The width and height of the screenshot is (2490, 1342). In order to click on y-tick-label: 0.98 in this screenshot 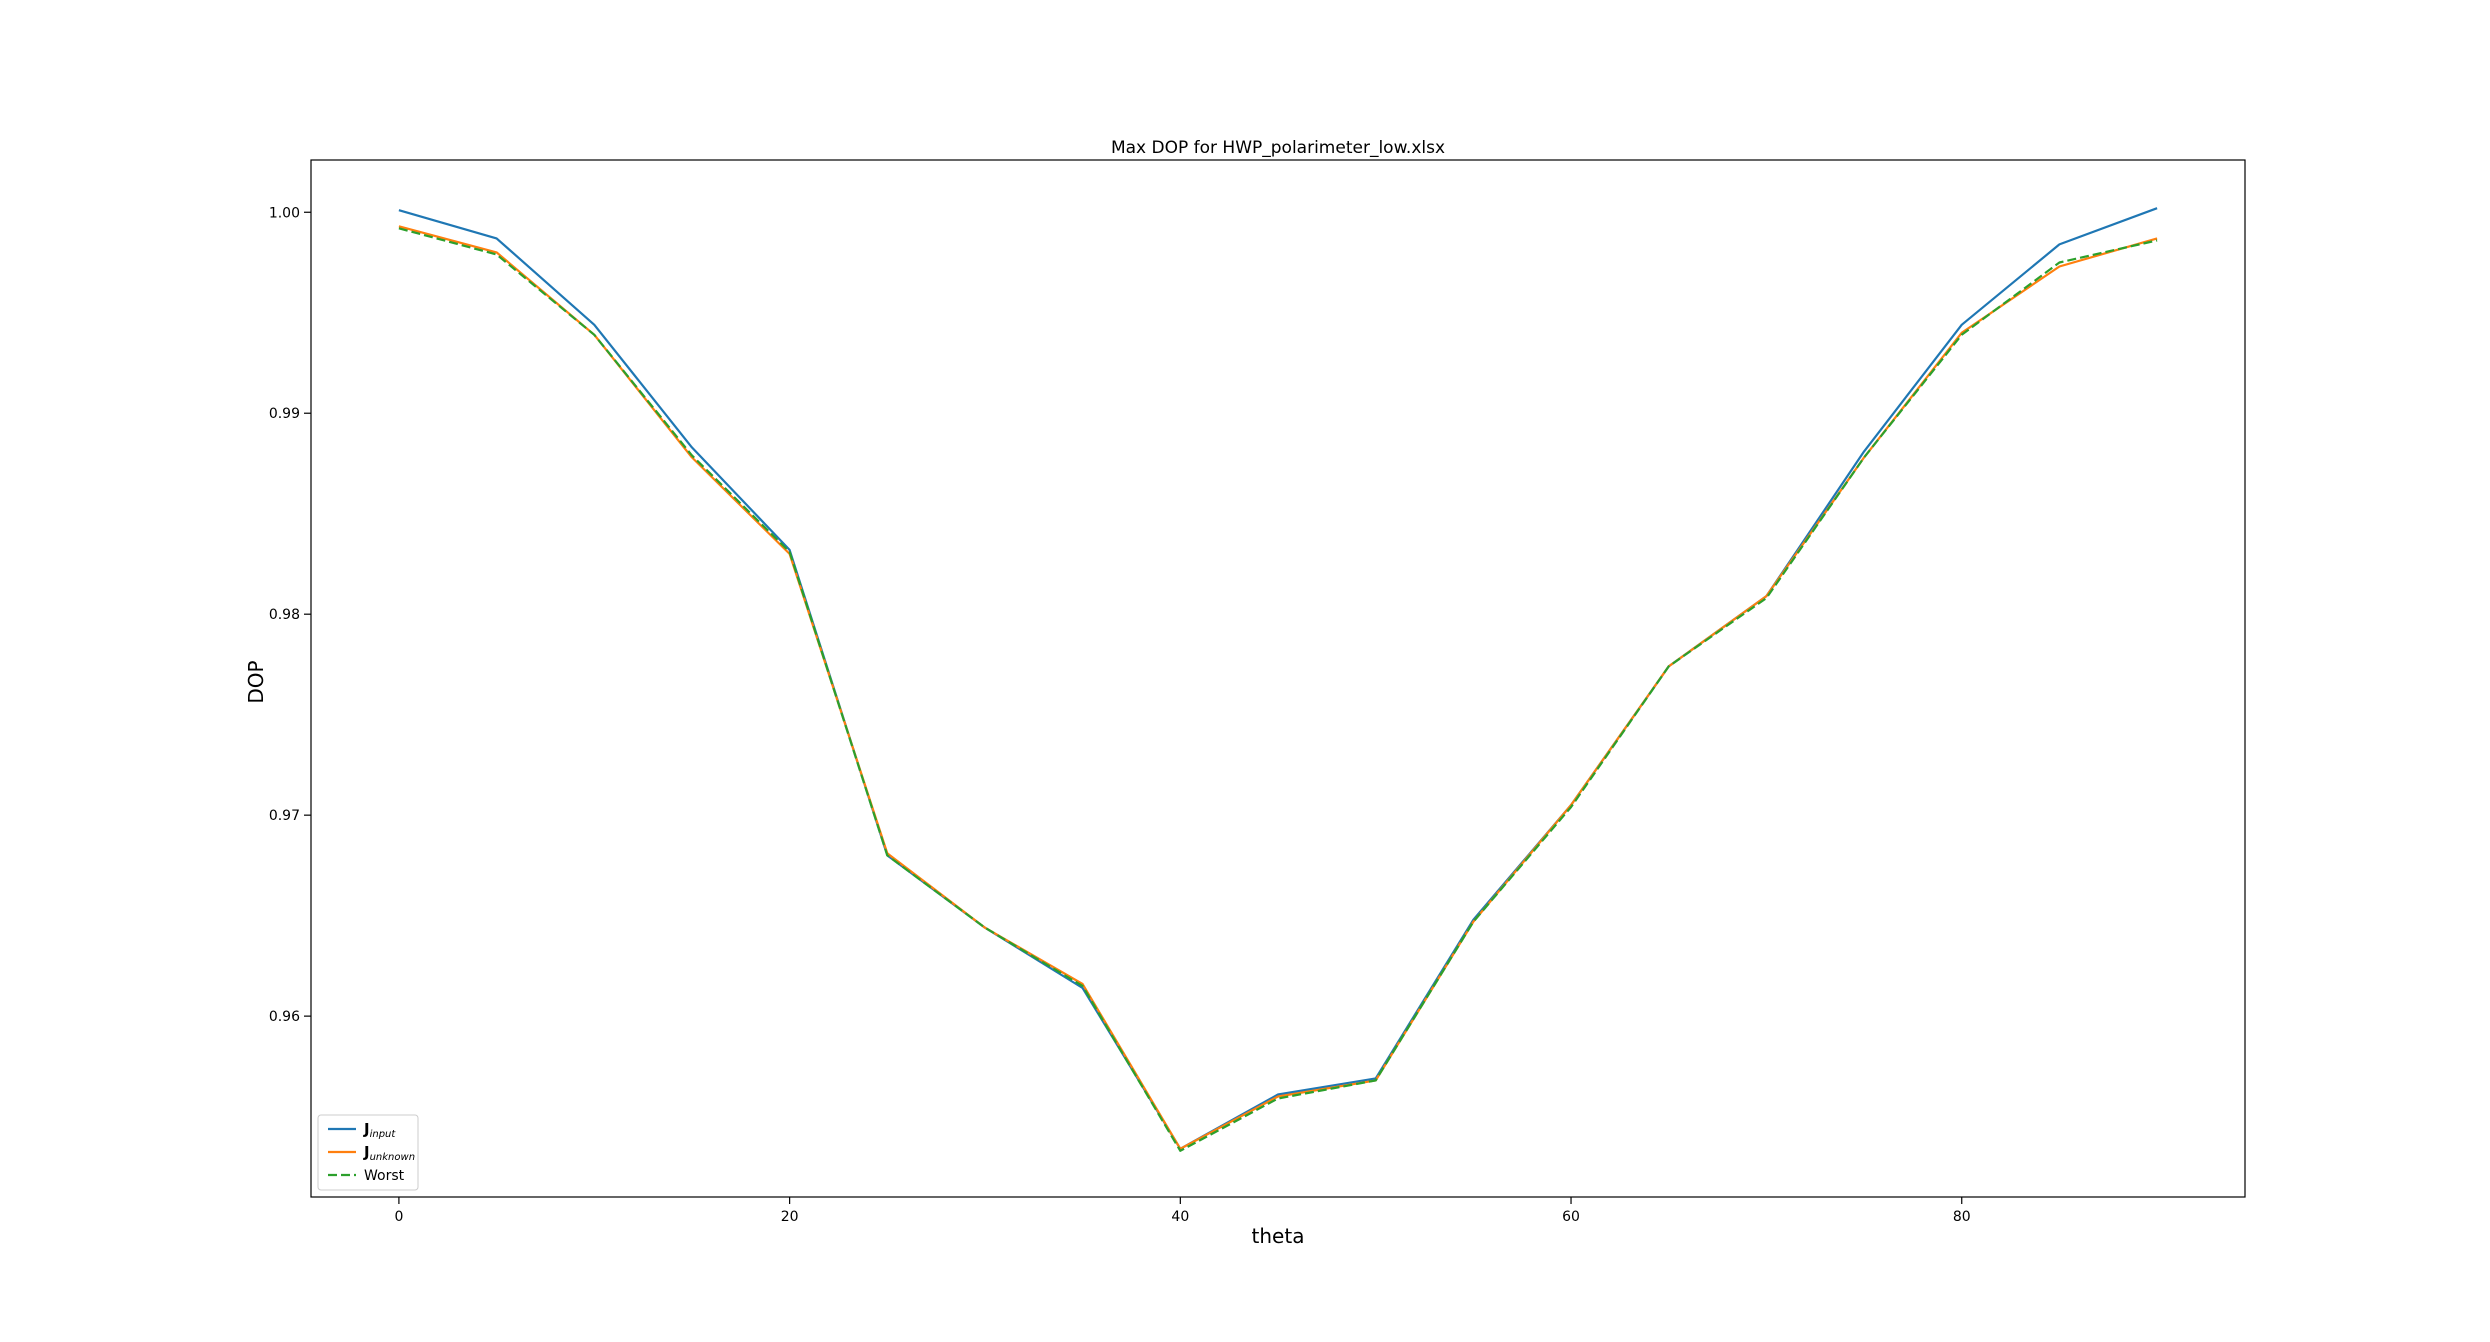, I will do `click(284, 615)`.